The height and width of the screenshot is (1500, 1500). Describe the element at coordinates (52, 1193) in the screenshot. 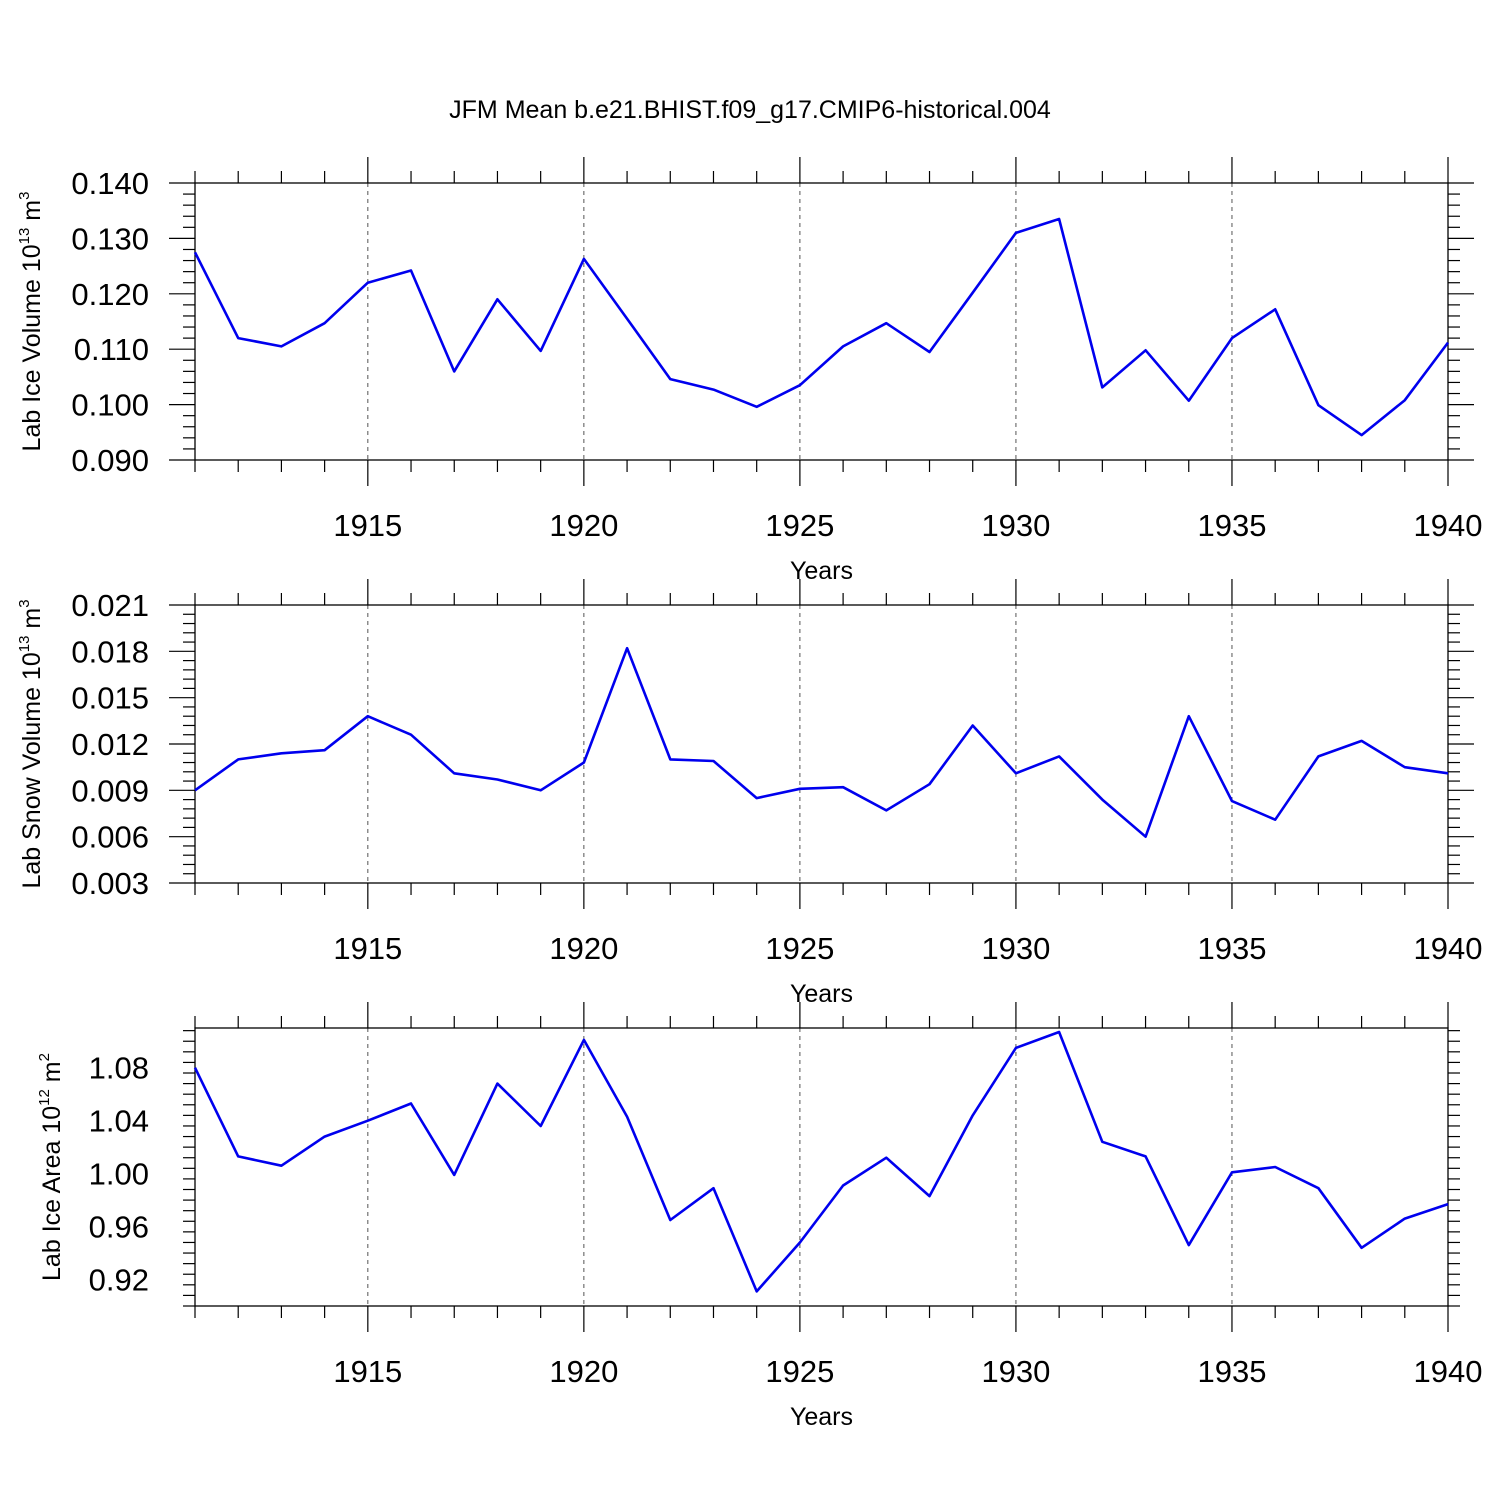

I see `y-axis-title-part: Lab Ice Area 10` at that location.